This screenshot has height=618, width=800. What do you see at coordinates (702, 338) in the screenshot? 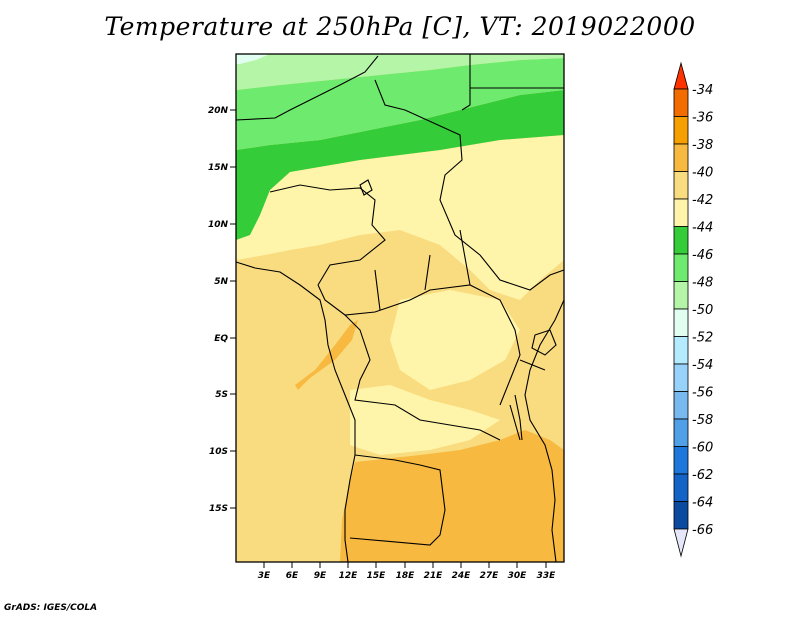
I see `colorbar-label: -52` at bounding box center [702, 338].